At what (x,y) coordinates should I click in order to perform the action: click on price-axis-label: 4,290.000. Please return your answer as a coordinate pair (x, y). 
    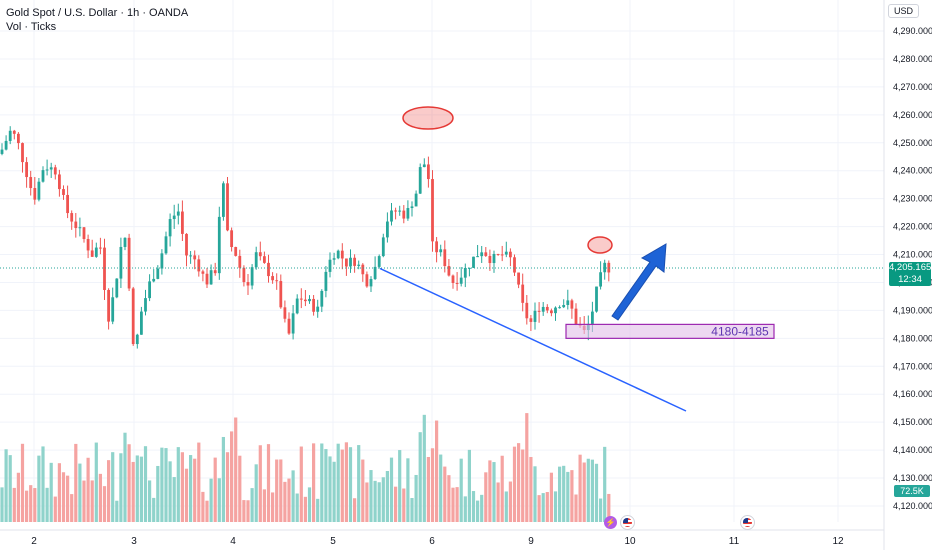
    Looking at the image, I should click on (912, 31).